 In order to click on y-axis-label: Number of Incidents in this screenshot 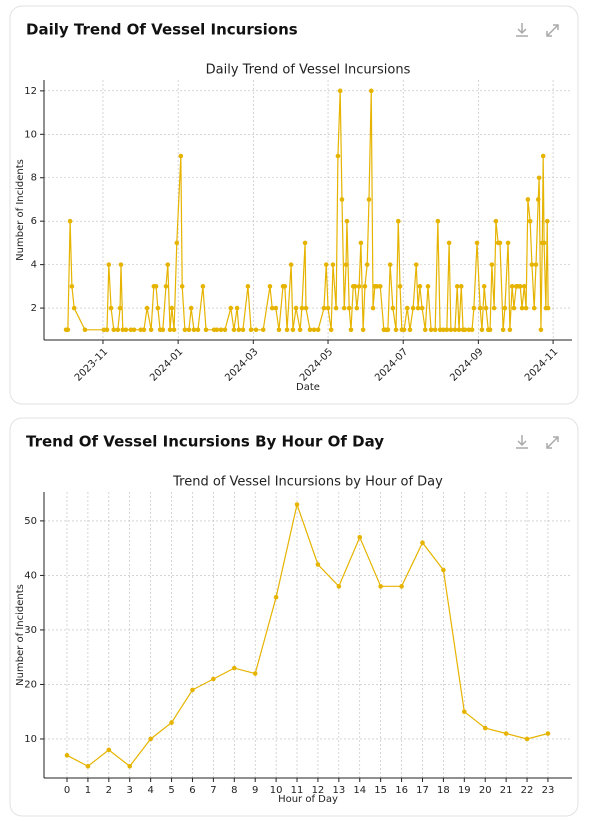, I will do `click(20, 635)`.